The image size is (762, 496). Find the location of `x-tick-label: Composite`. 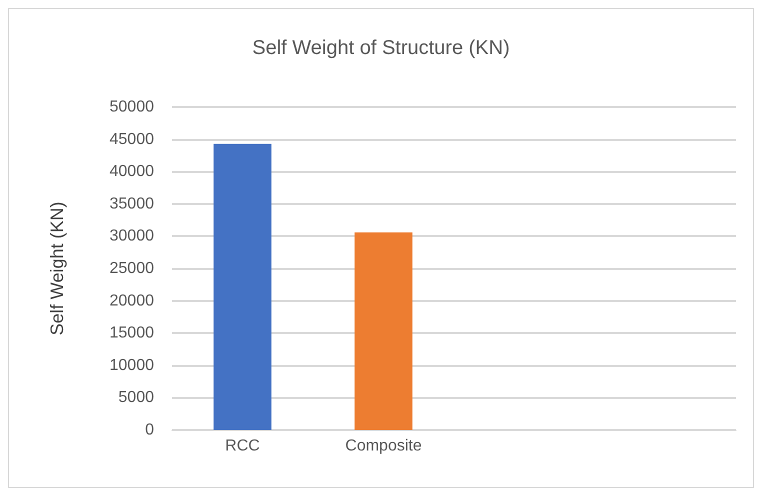

x-tick-label: Composite is located at coordinates (383, 446).